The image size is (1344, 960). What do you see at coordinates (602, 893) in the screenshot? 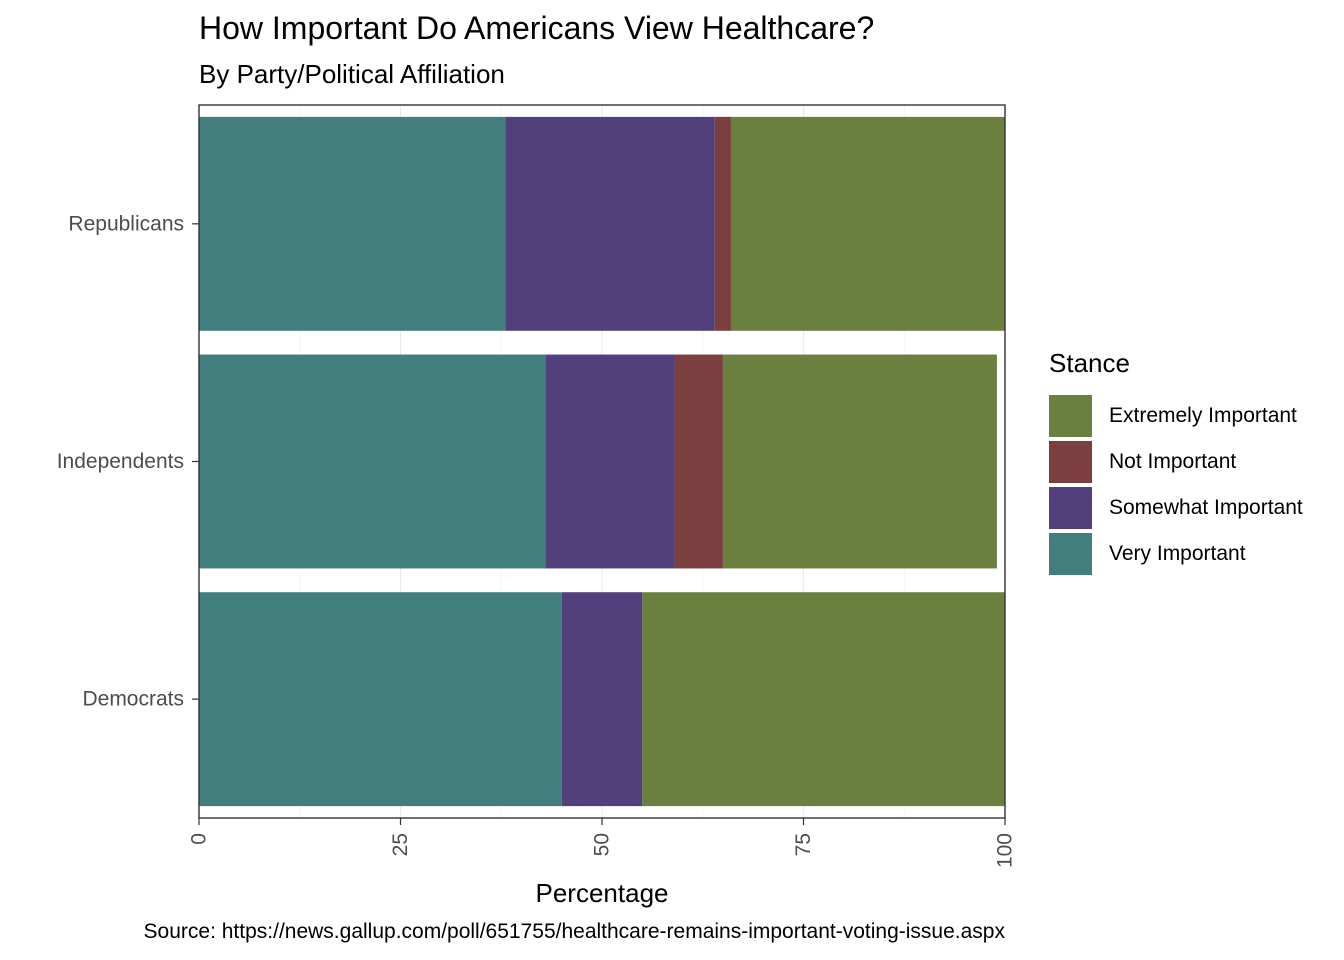
I see `x-axis-title: Percentage` at bounding box center [602, 893].